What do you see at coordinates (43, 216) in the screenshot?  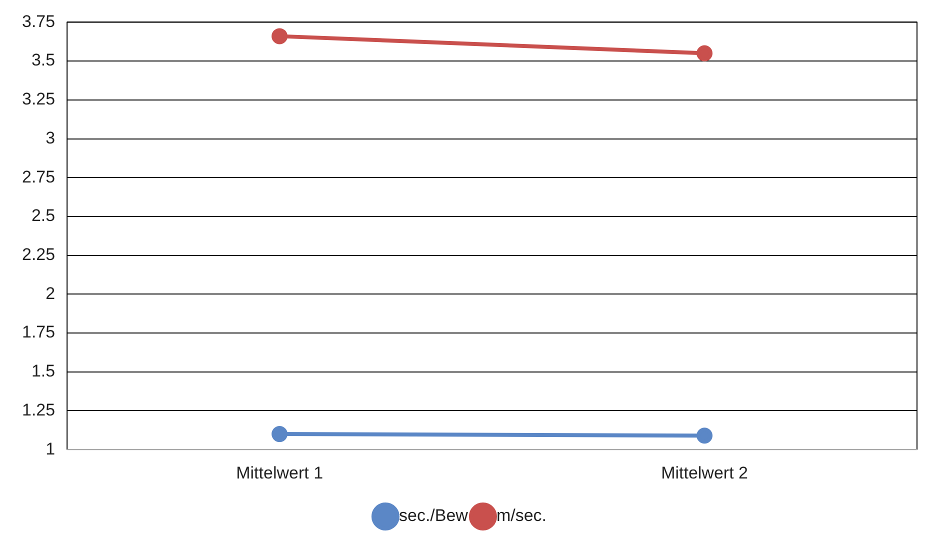 I see `y-tick-label: 2.5` at bounding box center [43, 216].